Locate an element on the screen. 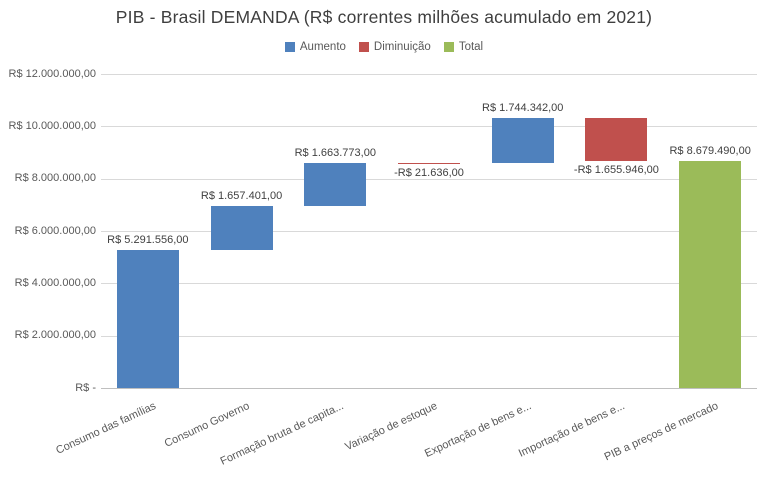  y-axis-tick-label: R$ 10.000.000,00 is located at coordinates (52, 125).